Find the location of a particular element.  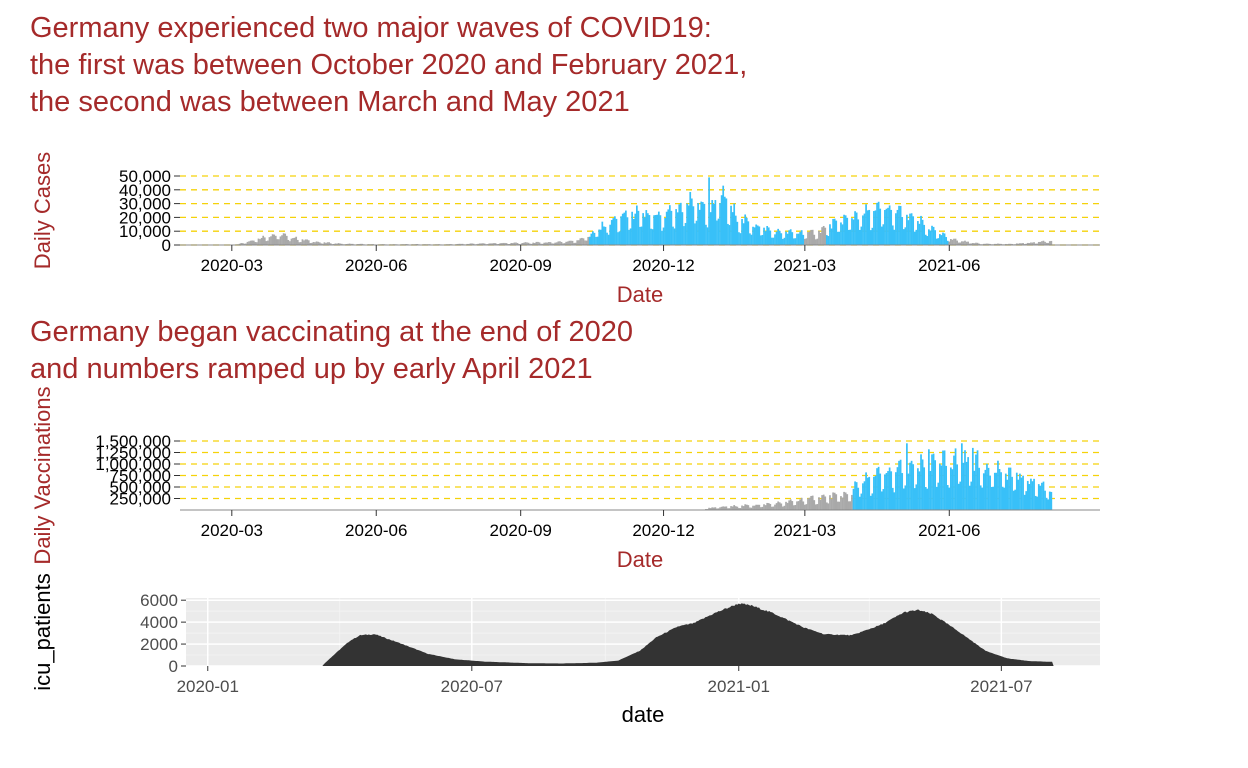

x-tick-label: 2021-06 is located at coordinates (949, 265).